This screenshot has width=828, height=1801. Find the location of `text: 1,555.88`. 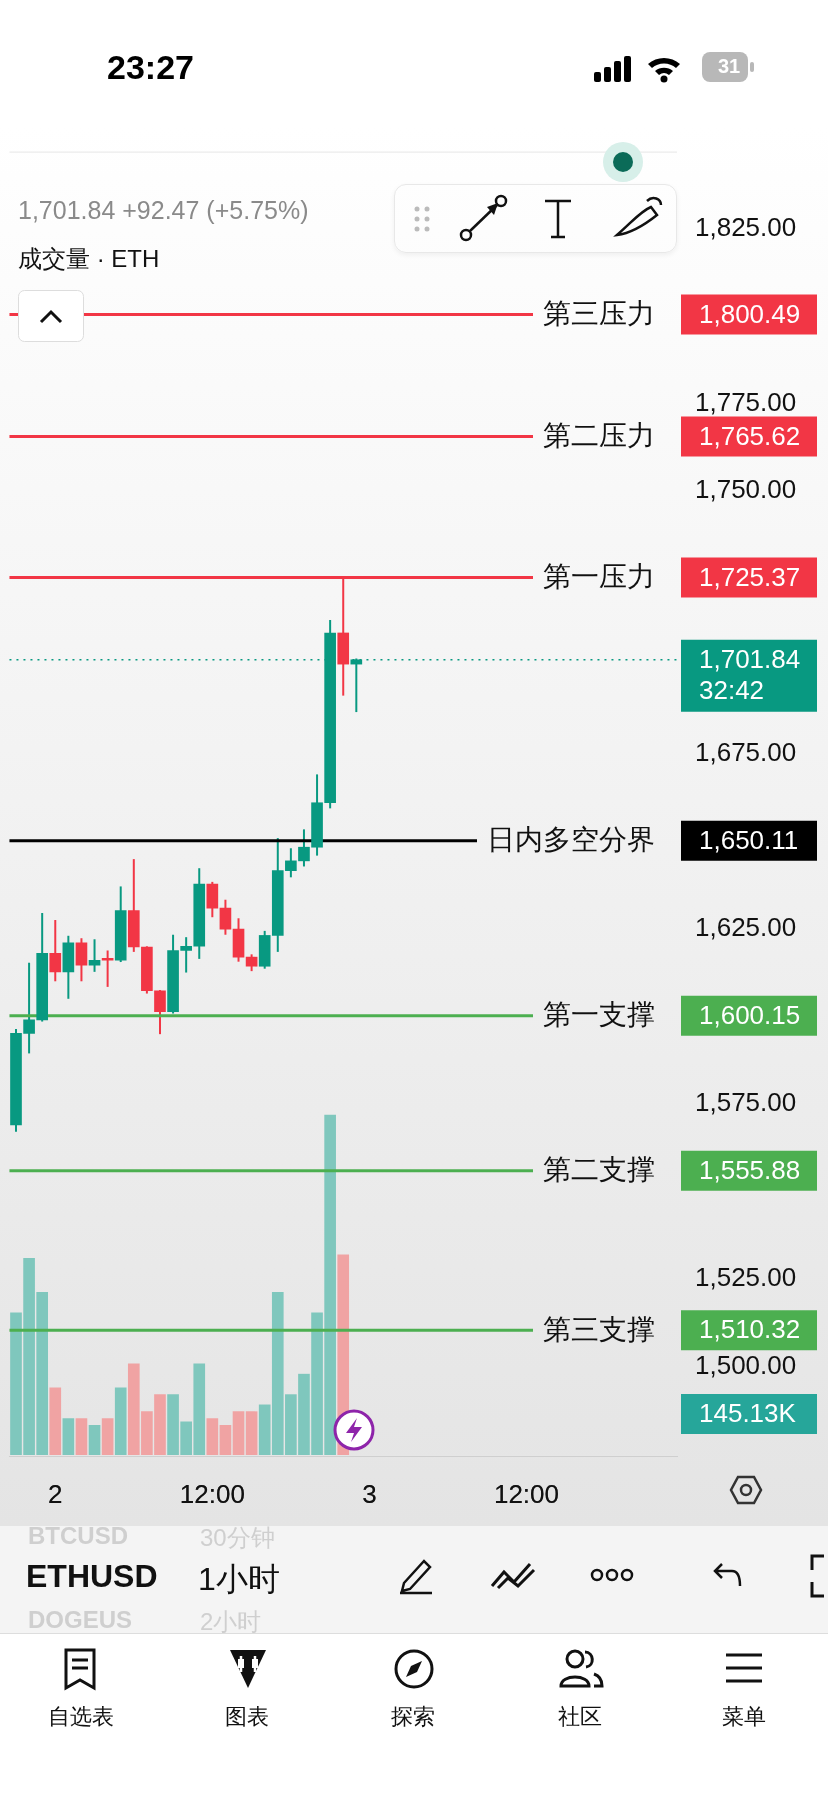

text: 1,555.88 is located at coordinates (750, 1169).